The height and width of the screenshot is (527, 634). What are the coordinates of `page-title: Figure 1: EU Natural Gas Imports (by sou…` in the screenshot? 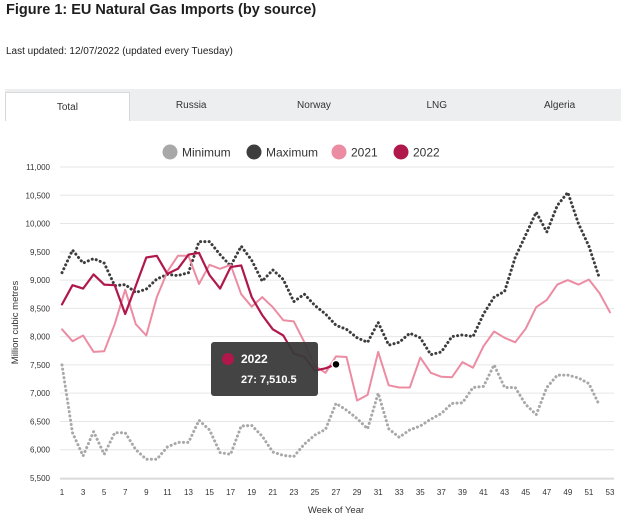 It's located at (161, 10).